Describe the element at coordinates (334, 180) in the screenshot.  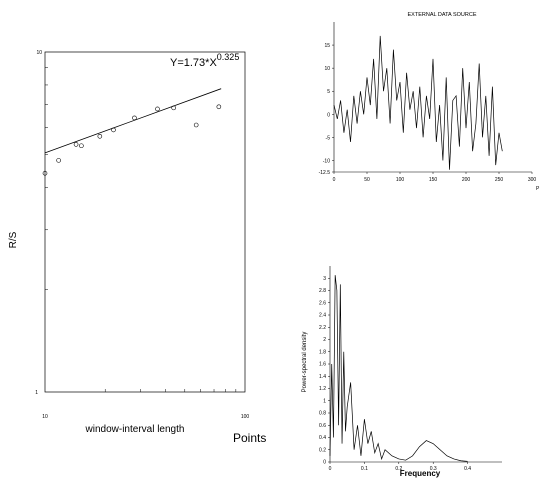
I see `timeseries-x-tick-label: 0` at that location.